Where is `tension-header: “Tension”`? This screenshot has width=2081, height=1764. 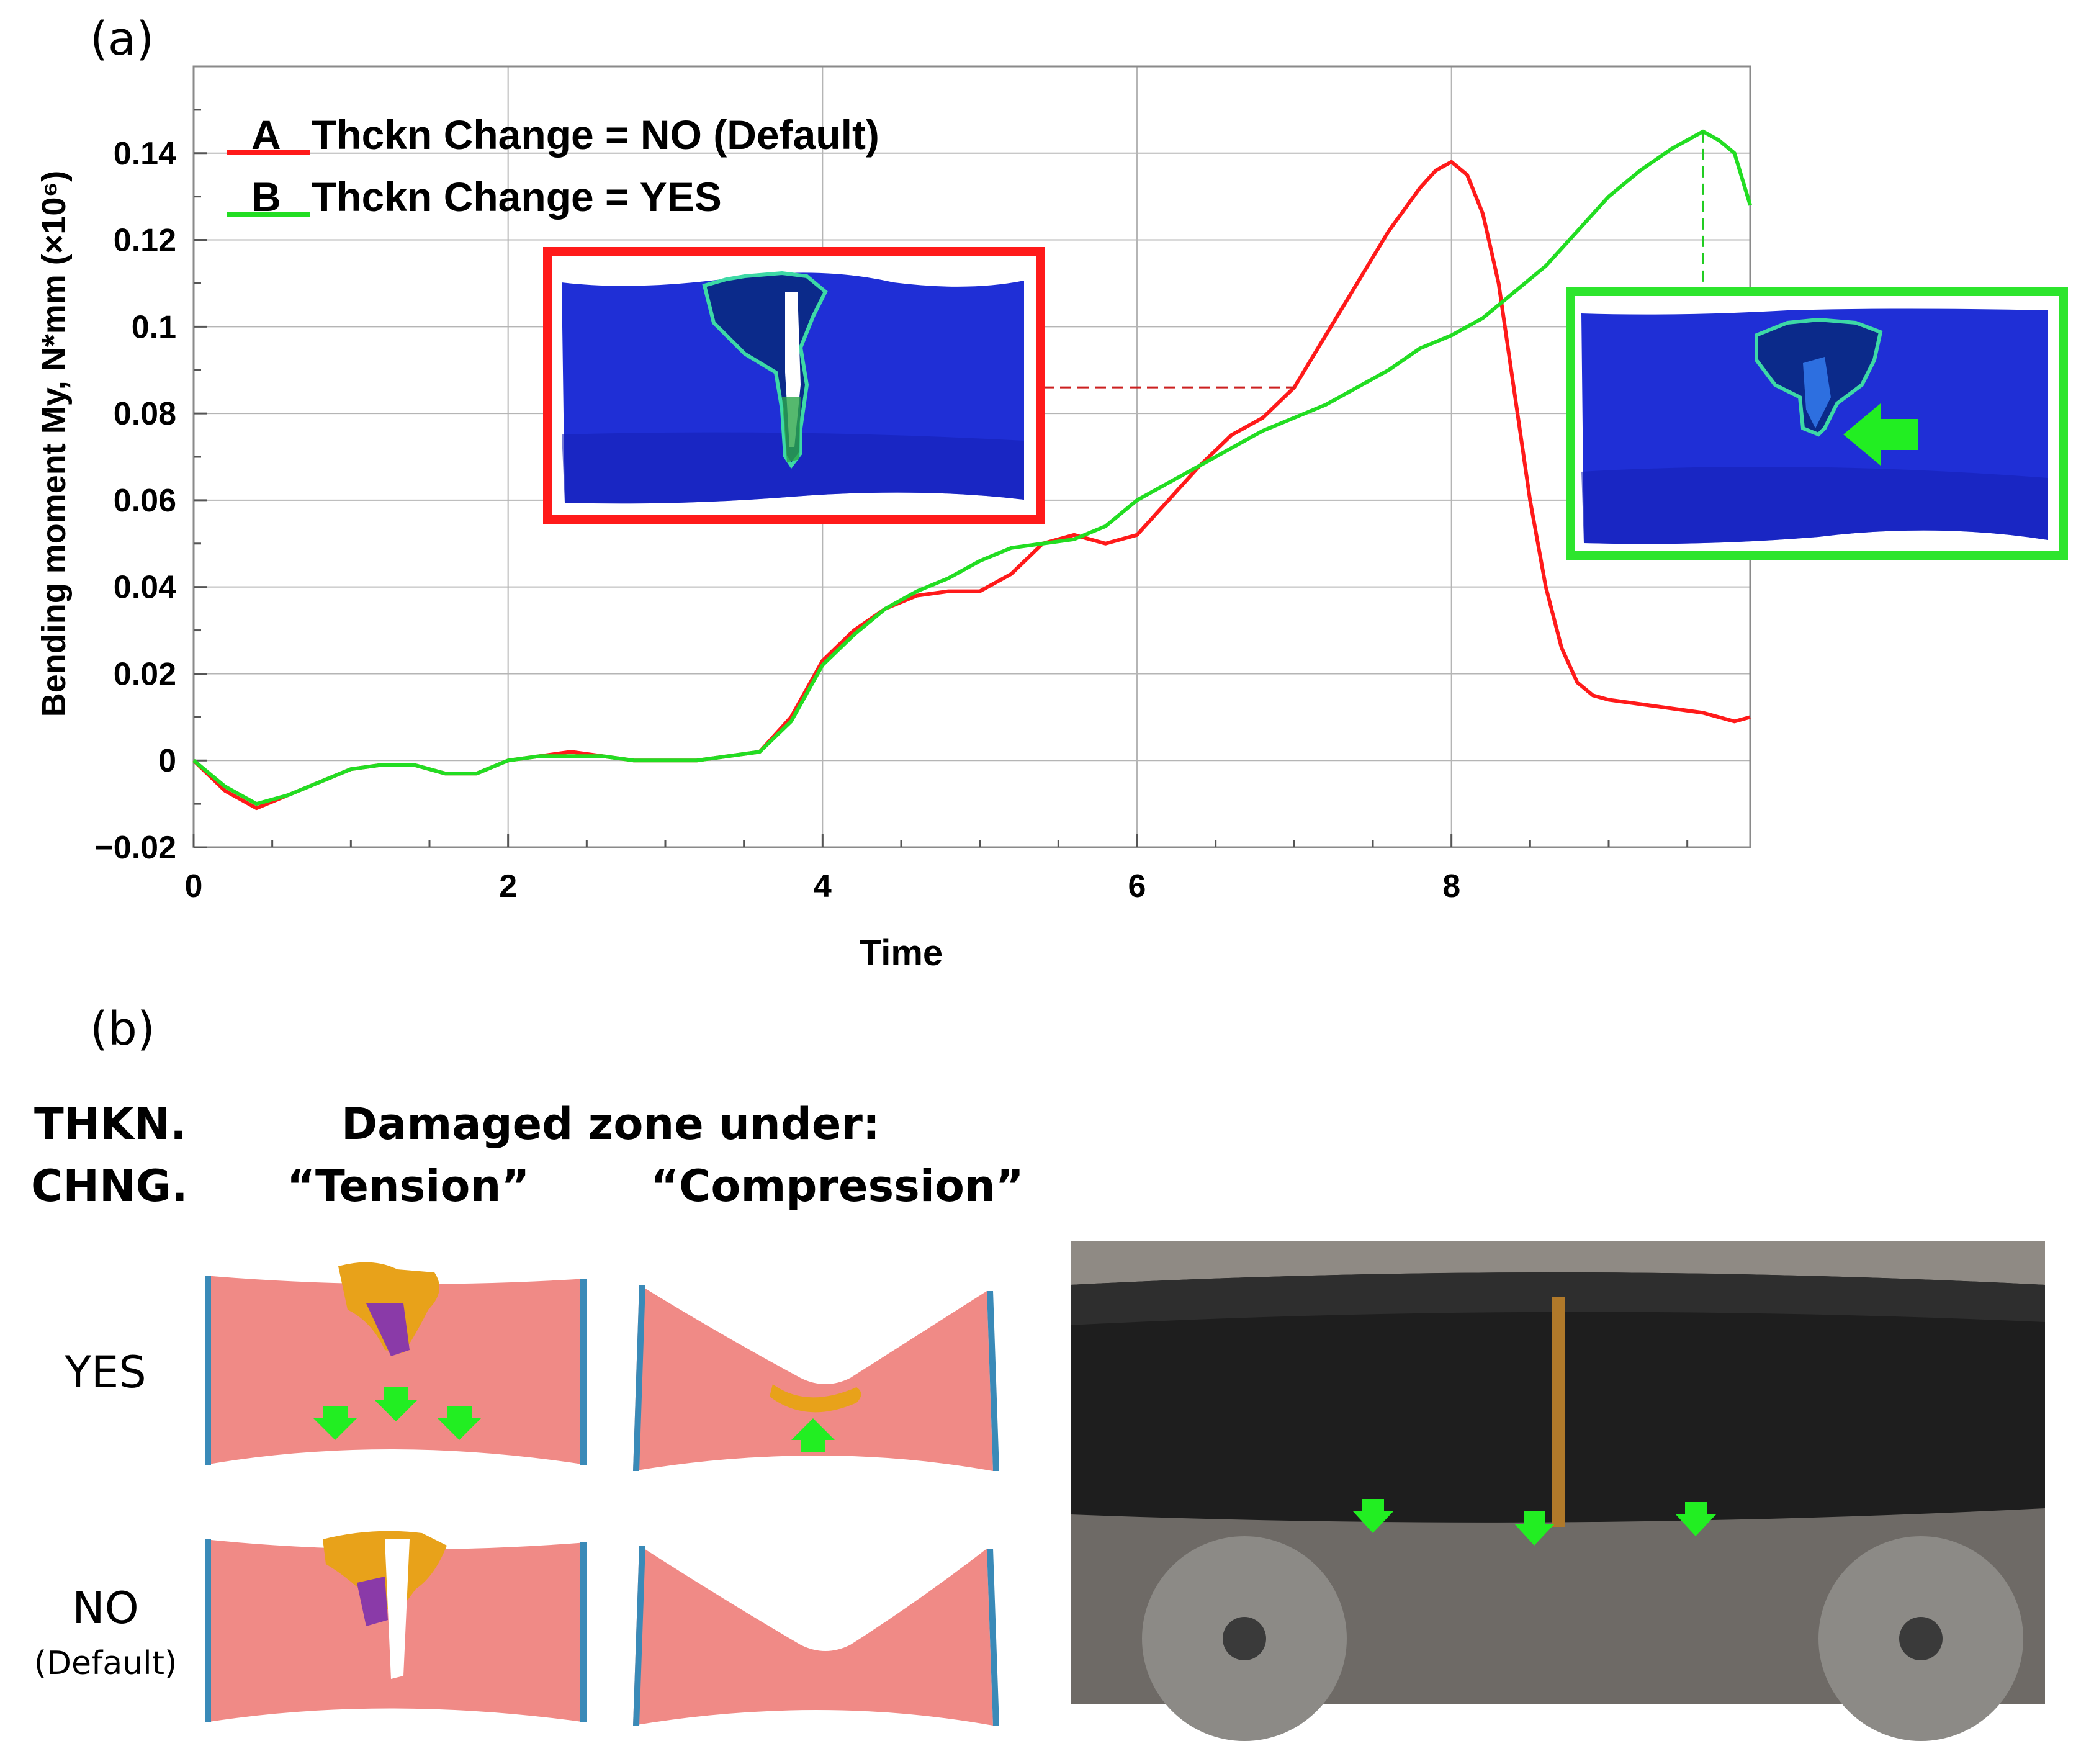 tension-header: “Tension” is located at coordinates (408, 1187).